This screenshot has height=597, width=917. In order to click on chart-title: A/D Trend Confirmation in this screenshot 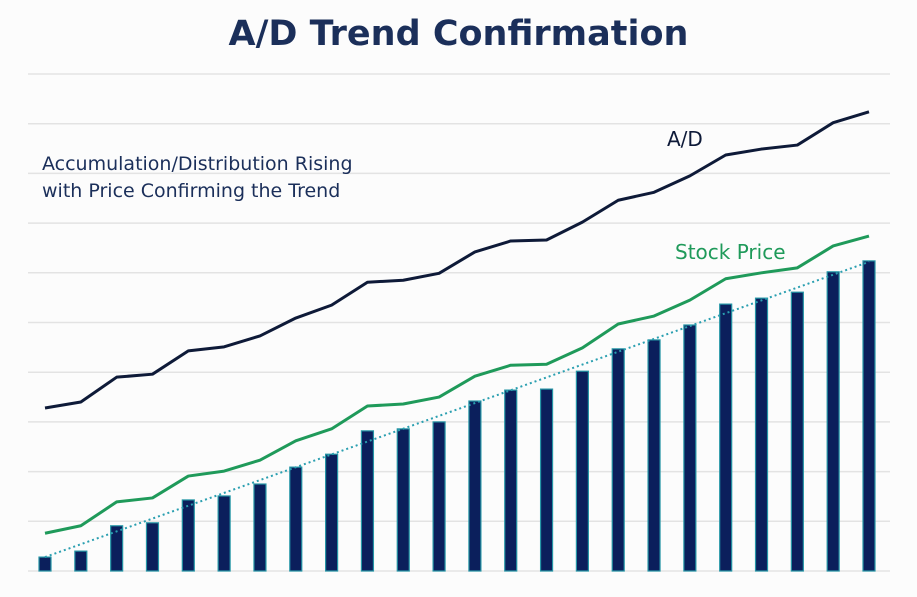, I will do `click(458, 34)`.